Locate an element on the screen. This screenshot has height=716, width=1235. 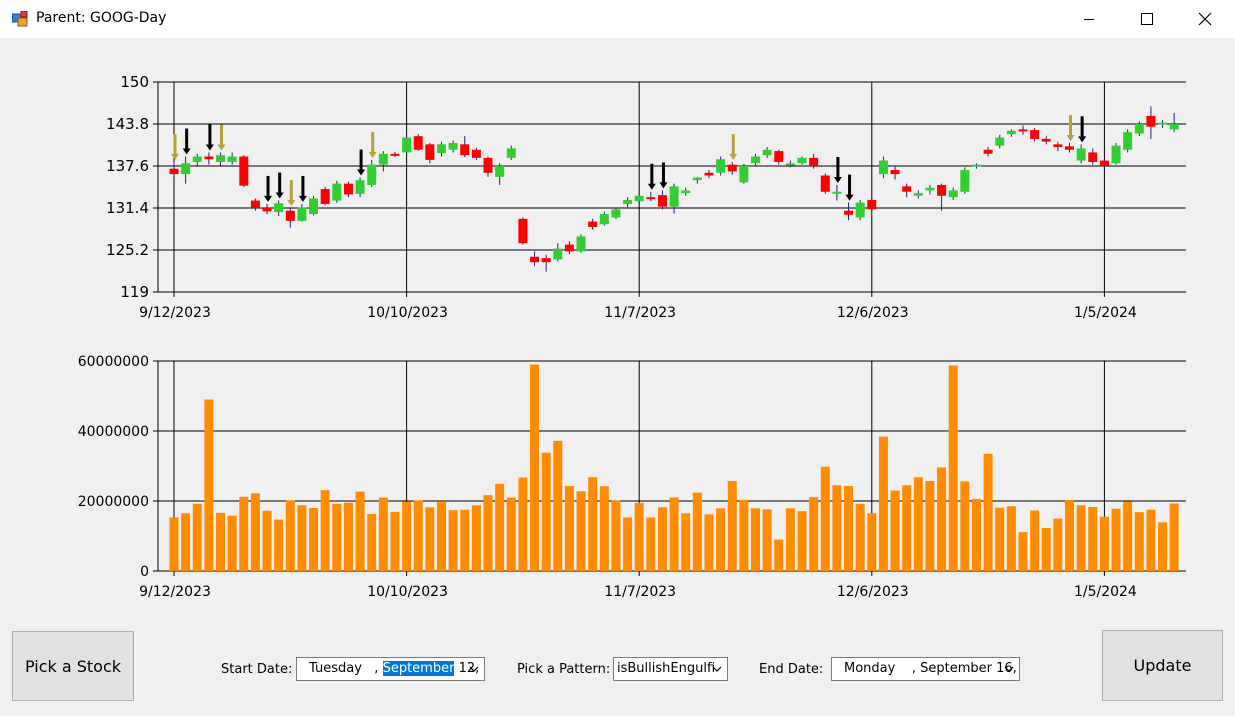
chevron-down-icon is located at coordinates (717, 669).